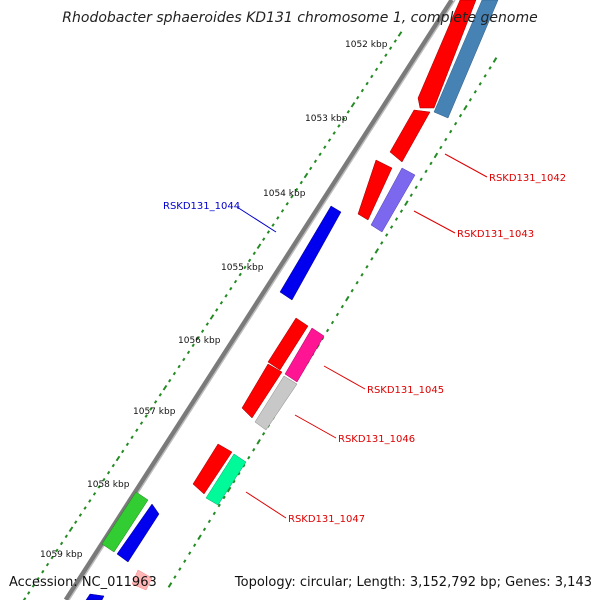  What do you see at coordinates (366, 45) in the screenshot?
I see `scale-label-1052: 1052 kbp` at bounding box center [366, 45].